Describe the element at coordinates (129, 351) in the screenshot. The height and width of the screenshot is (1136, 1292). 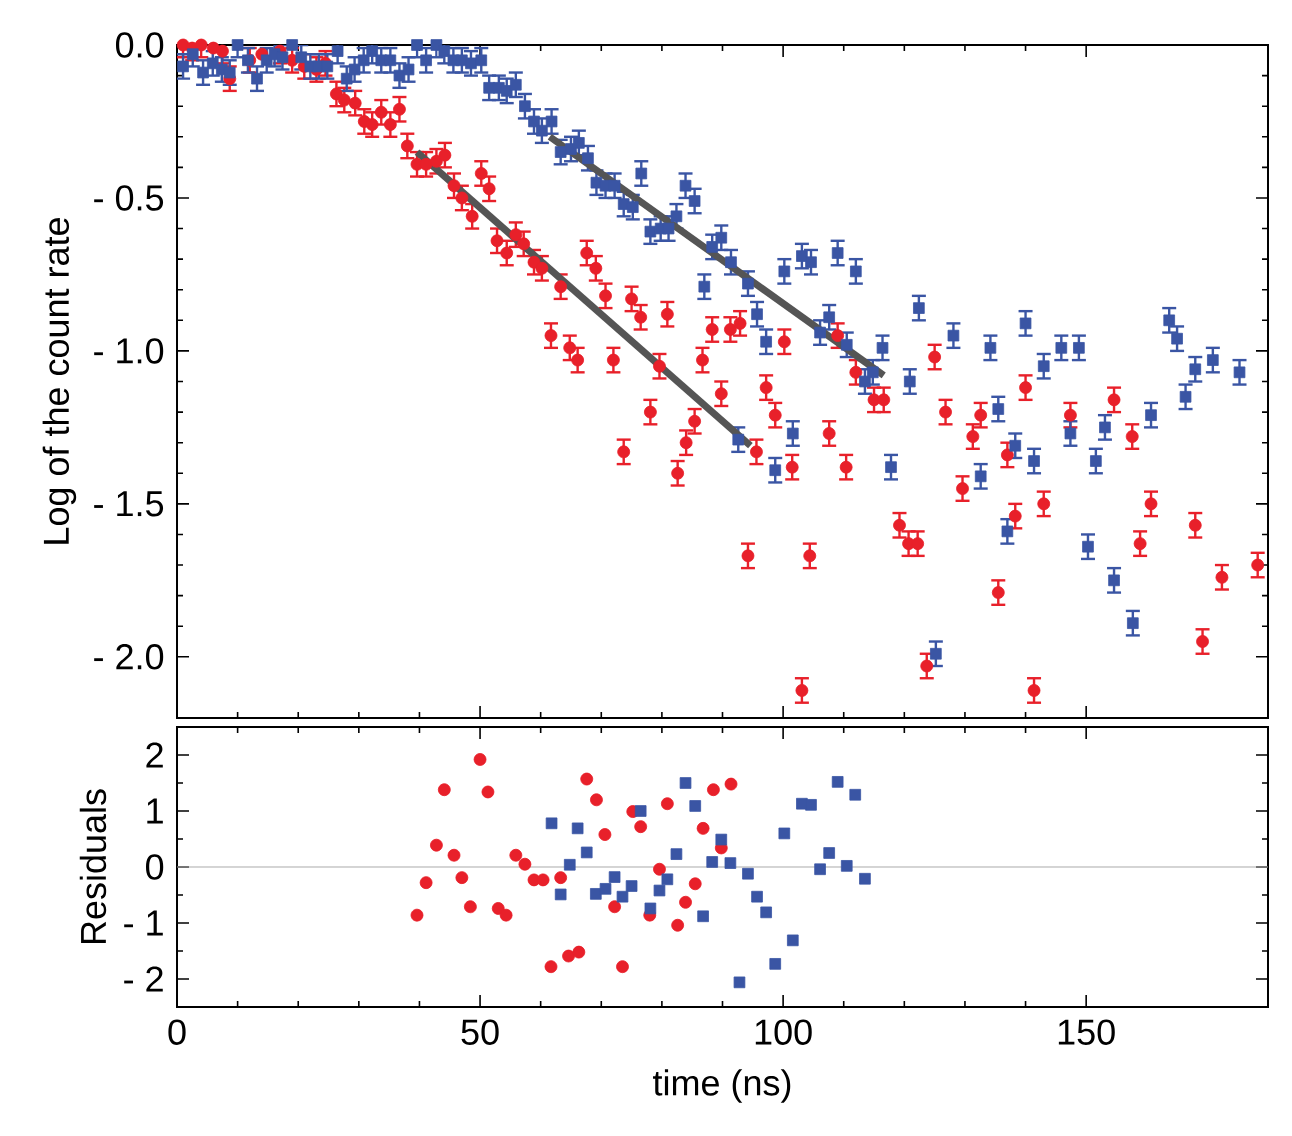
I see `y-tick-label: - 1.0` at that location.